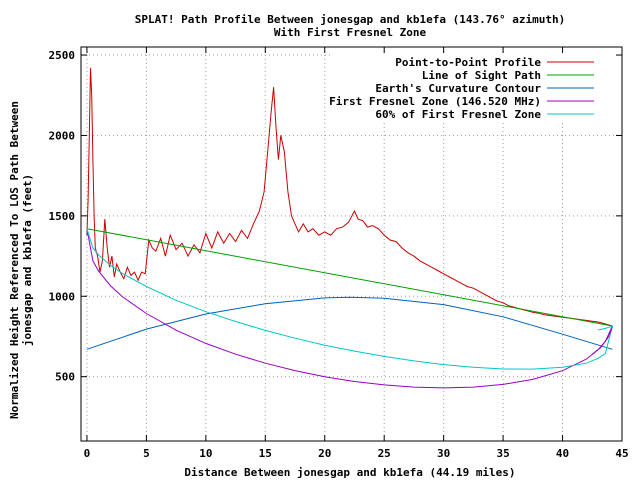 The height and width of the screenshot is (480, 640). I want to click on y-tick-label: 1000, so click(62, 296).